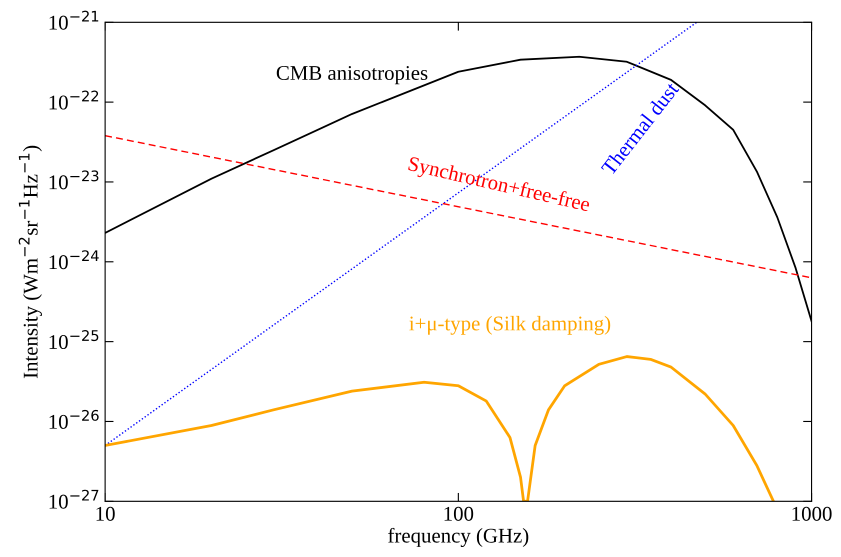  I want to click on series-label: i+μ-type (Silk damping), so click(509, 325).